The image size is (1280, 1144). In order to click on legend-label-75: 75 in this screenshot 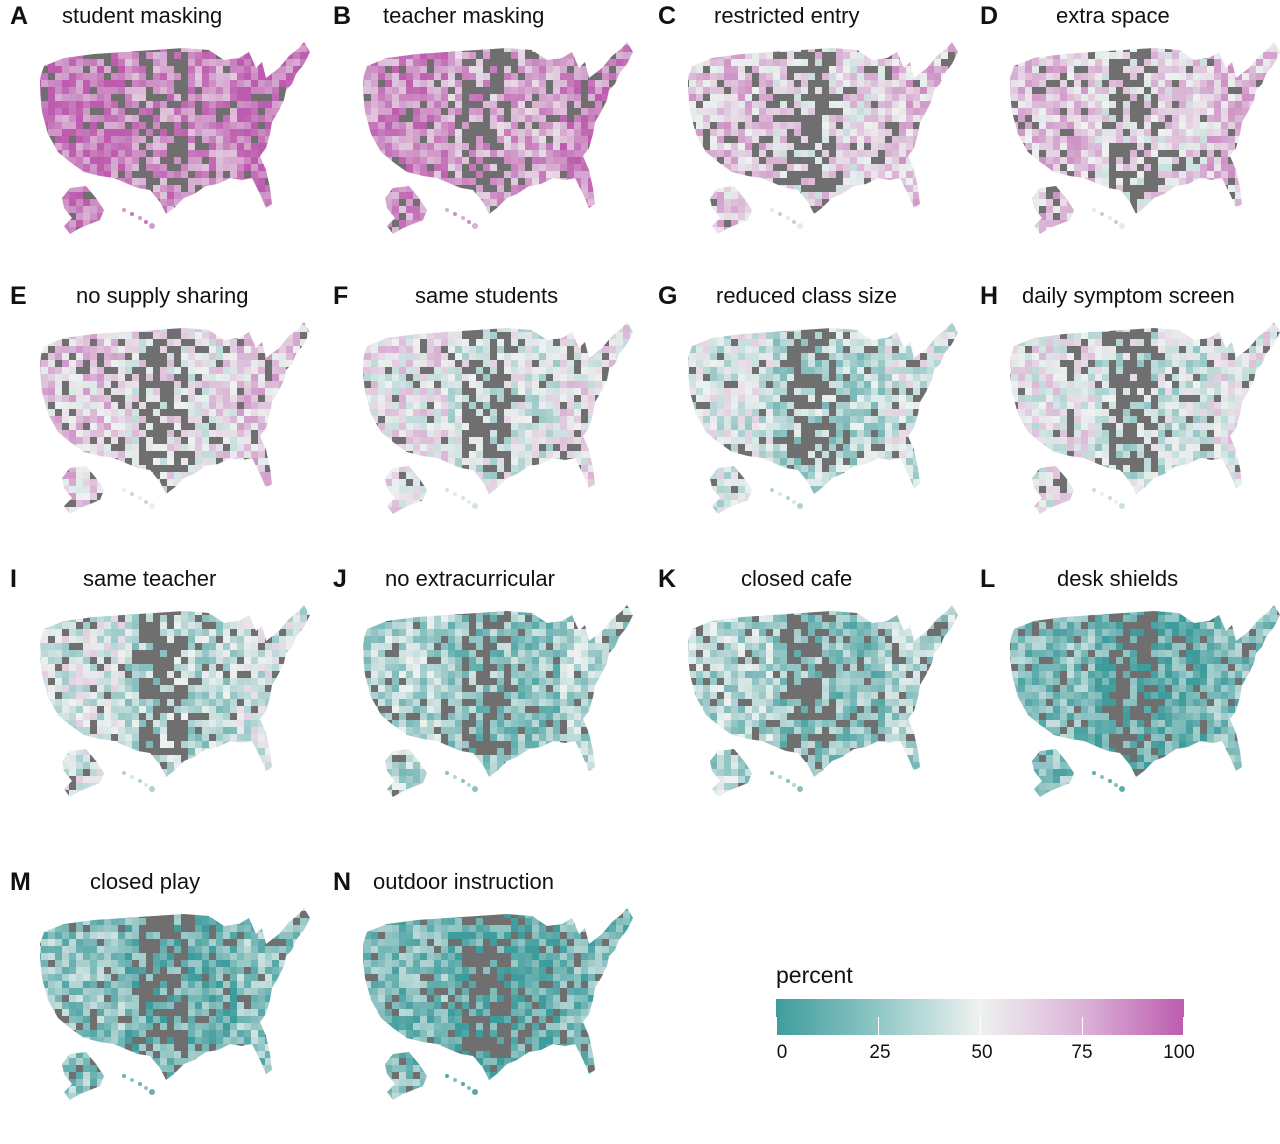, I will do `click(1081, 1053)`.